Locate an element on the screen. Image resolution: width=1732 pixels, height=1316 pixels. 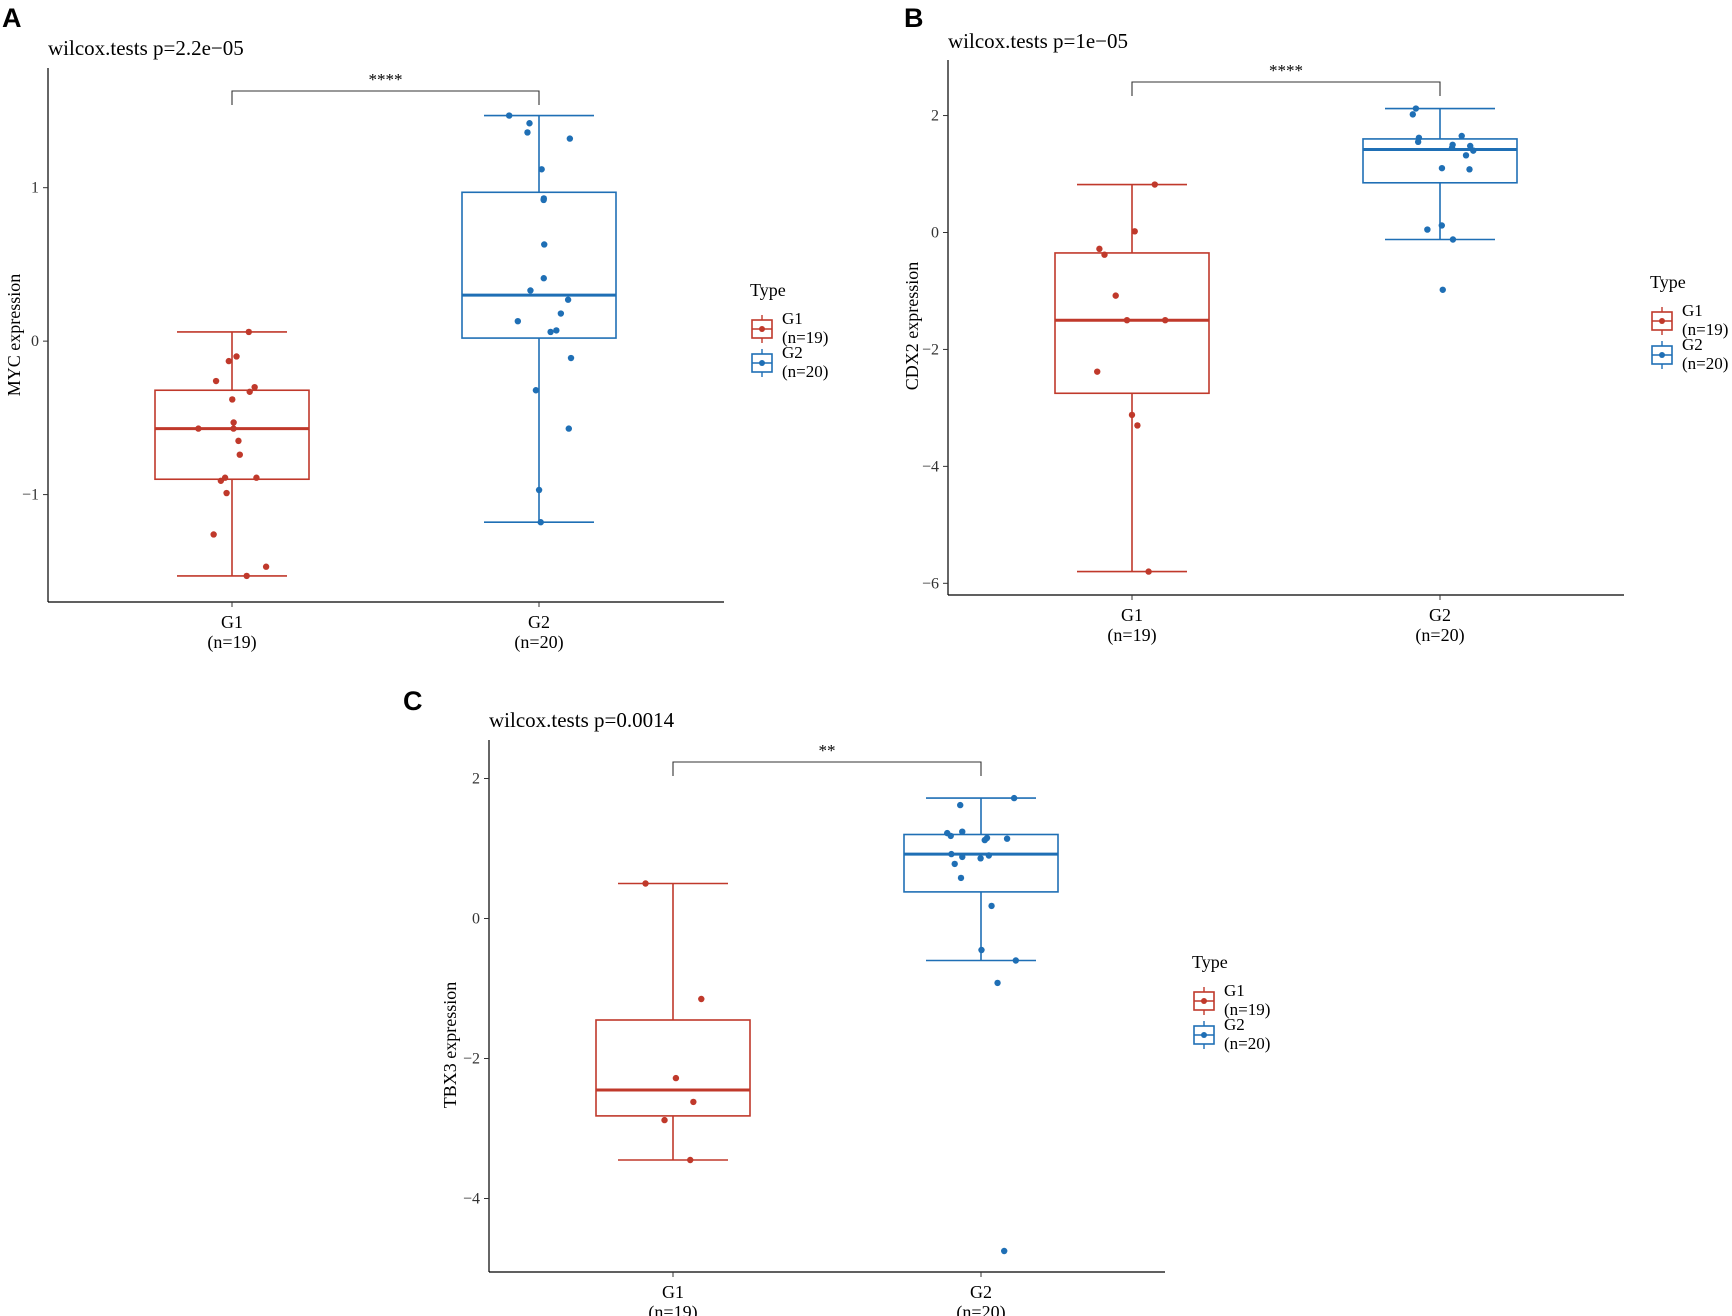
chart-title-a: wilcox.tests p=2.2e−05 is located at coordinates (146, 48).